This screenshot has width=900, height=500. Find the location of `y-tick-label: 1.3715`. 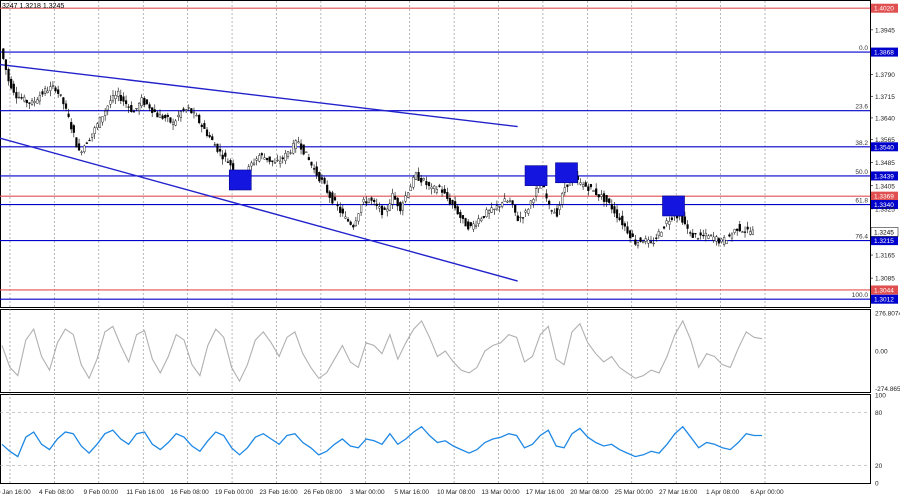

y-tick-label: 1.3715 is located at coordinates (885, 97).